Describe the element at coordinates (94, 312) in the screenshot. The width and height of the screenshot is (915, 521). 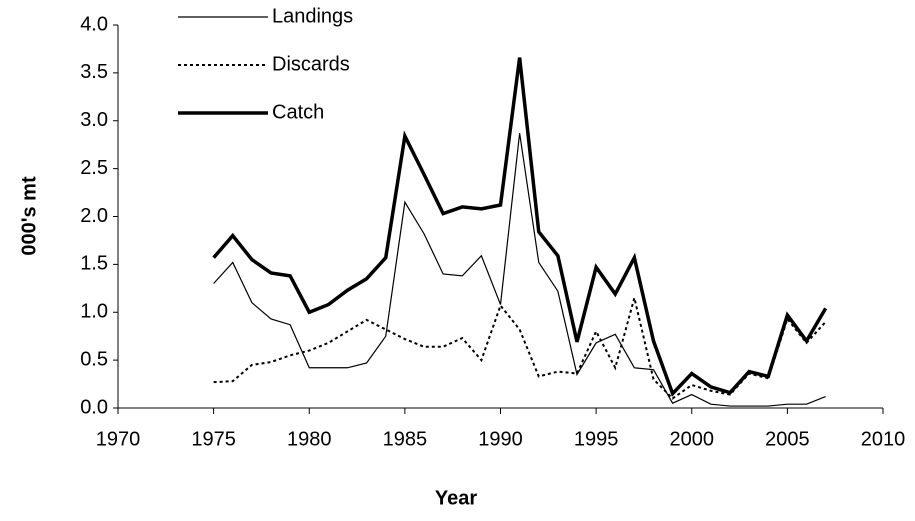
I see `y-tick-label: 1.0` at that location.